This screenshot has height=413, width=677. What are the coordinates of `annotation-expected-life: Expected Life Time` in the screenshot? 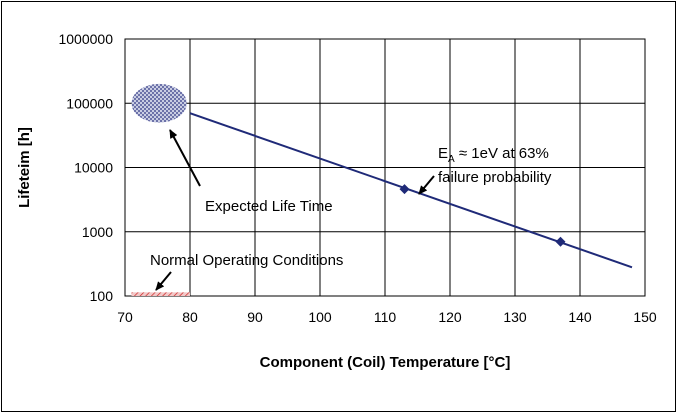 It's located at (269, 206).